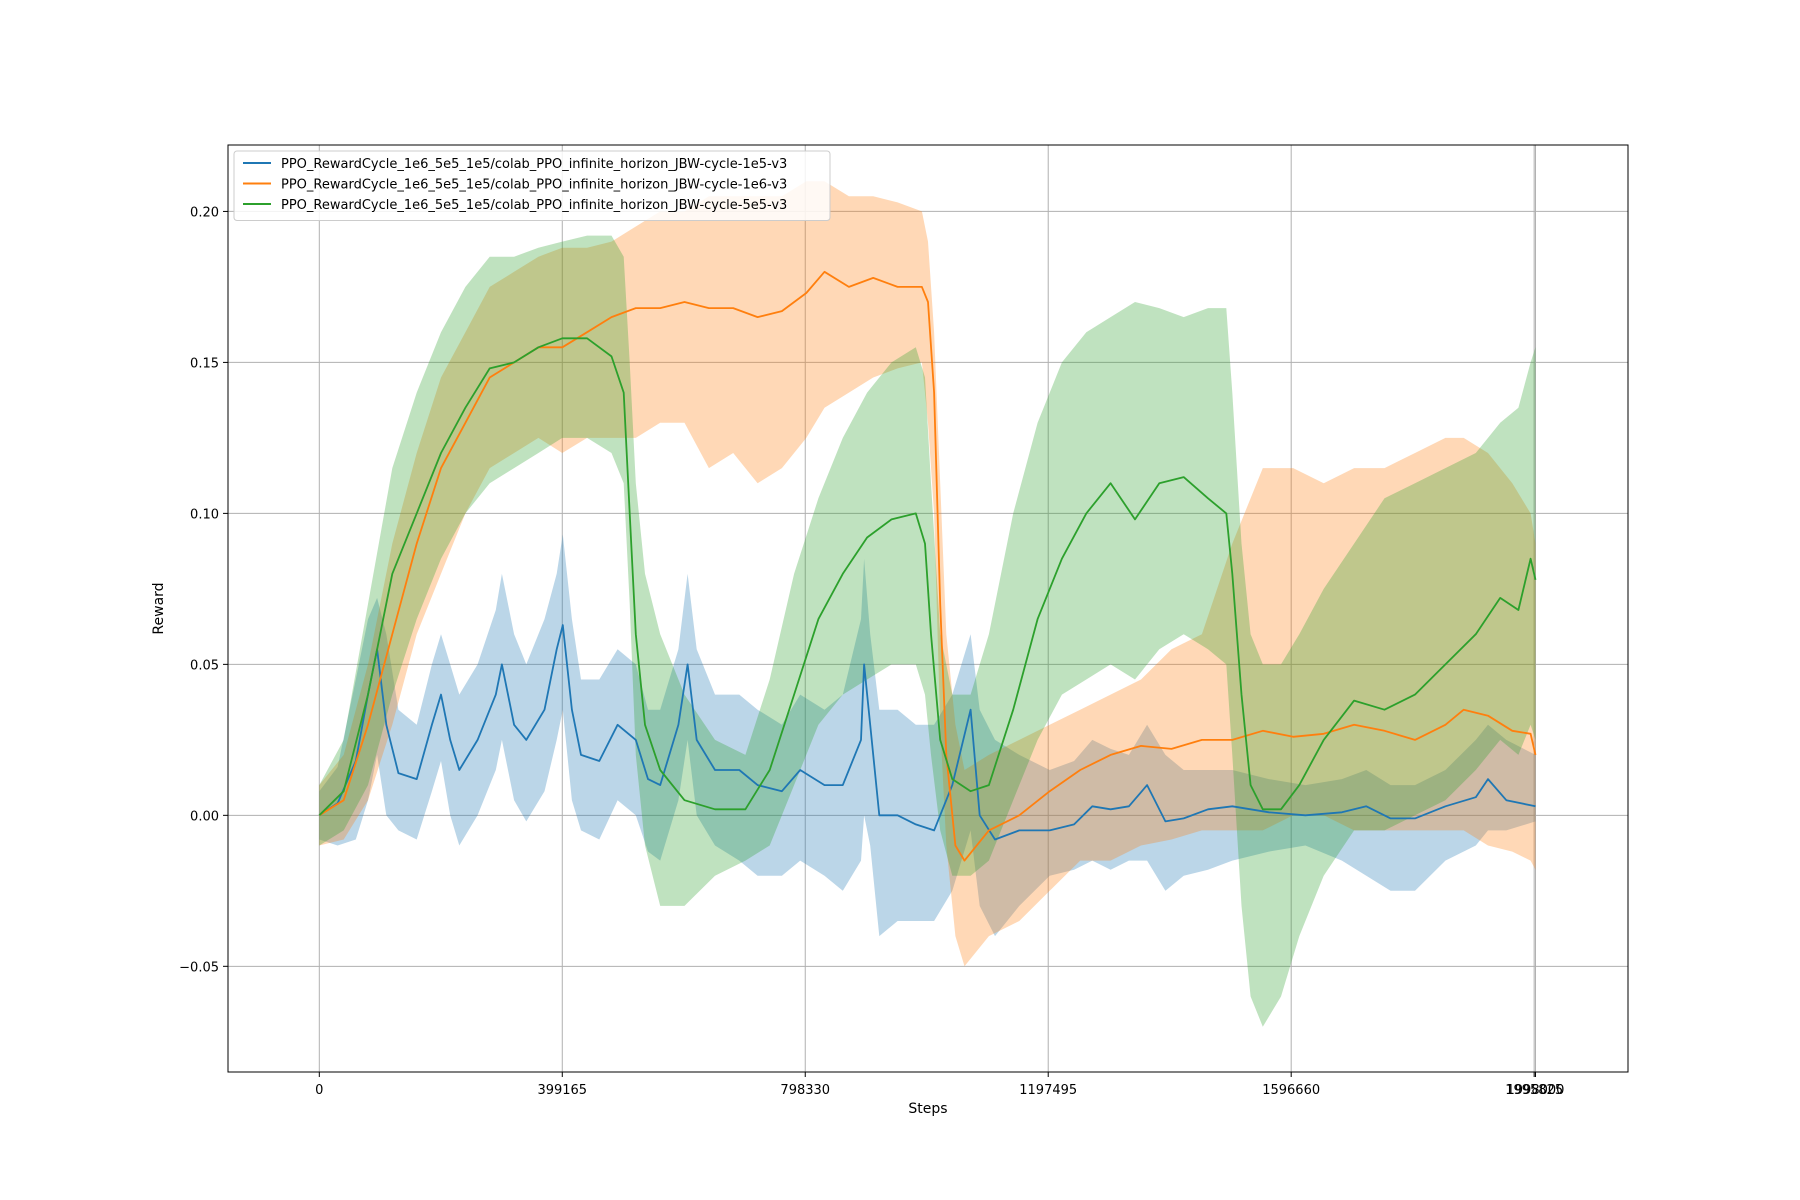 The image size is (1800, 1200). What do you see at coordinates (204, 816) in the screenshot?
I see `y-tick-label: 0.00` at bounding box center [204, 816].